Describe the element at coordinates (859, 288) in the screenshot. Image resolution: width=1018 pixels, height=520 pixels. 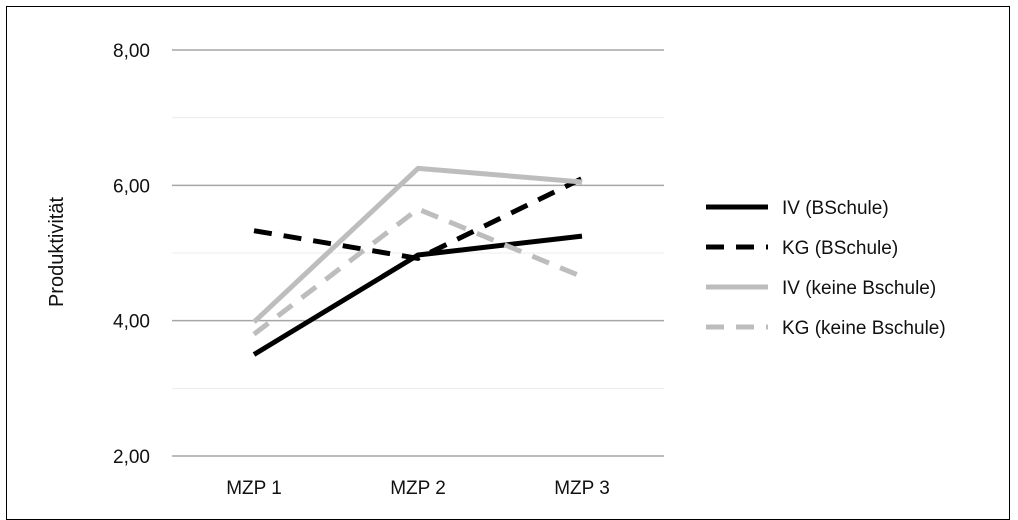
I see `legend-label: IV (keine Bschule)` at that location.